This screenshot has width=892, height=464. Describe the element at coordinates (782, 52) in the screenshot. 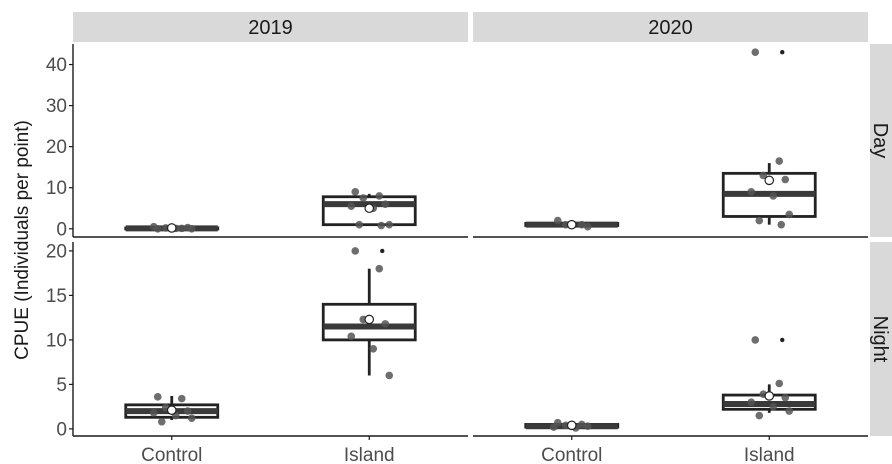

I see `panel-2020-day-island-outlier` at that location.